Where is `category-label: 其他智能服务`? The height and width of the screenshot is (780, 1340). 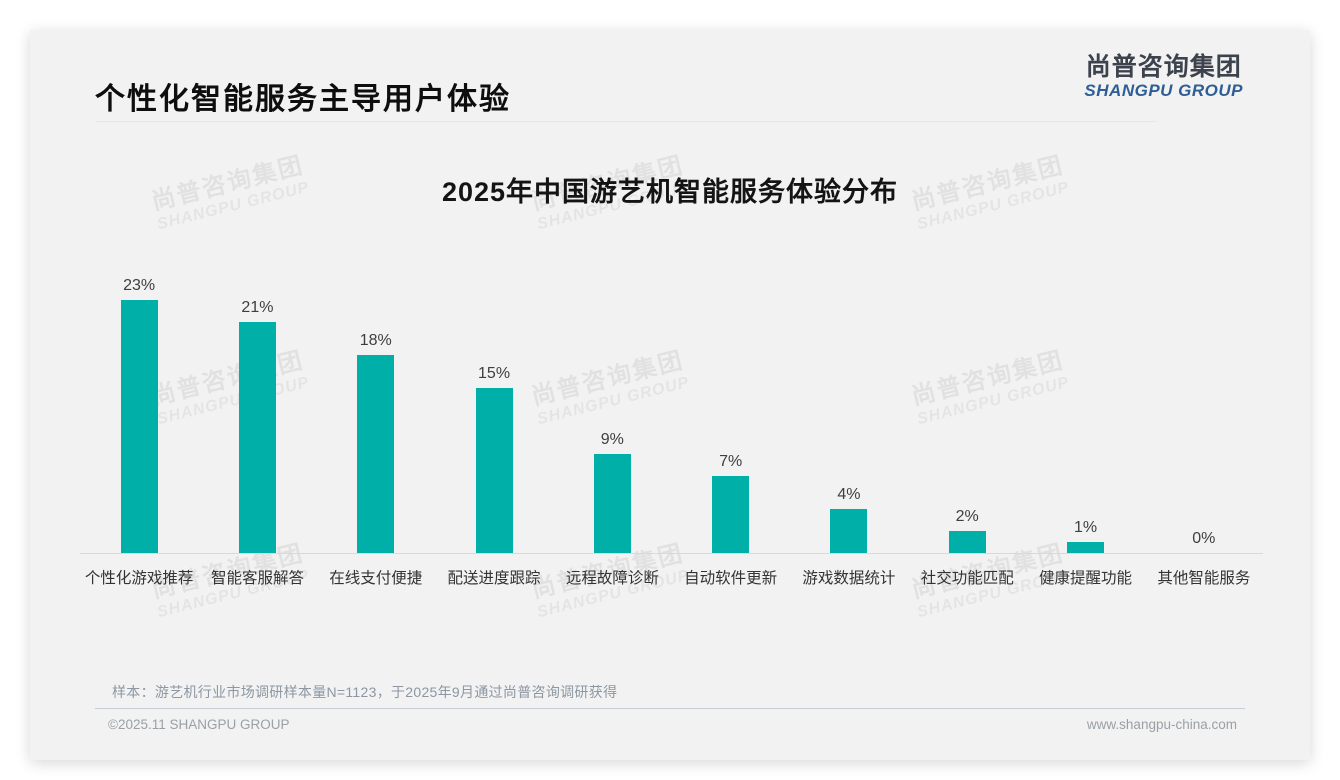
category-label: 其他智能服务 is located at coordinates (1204, 578).